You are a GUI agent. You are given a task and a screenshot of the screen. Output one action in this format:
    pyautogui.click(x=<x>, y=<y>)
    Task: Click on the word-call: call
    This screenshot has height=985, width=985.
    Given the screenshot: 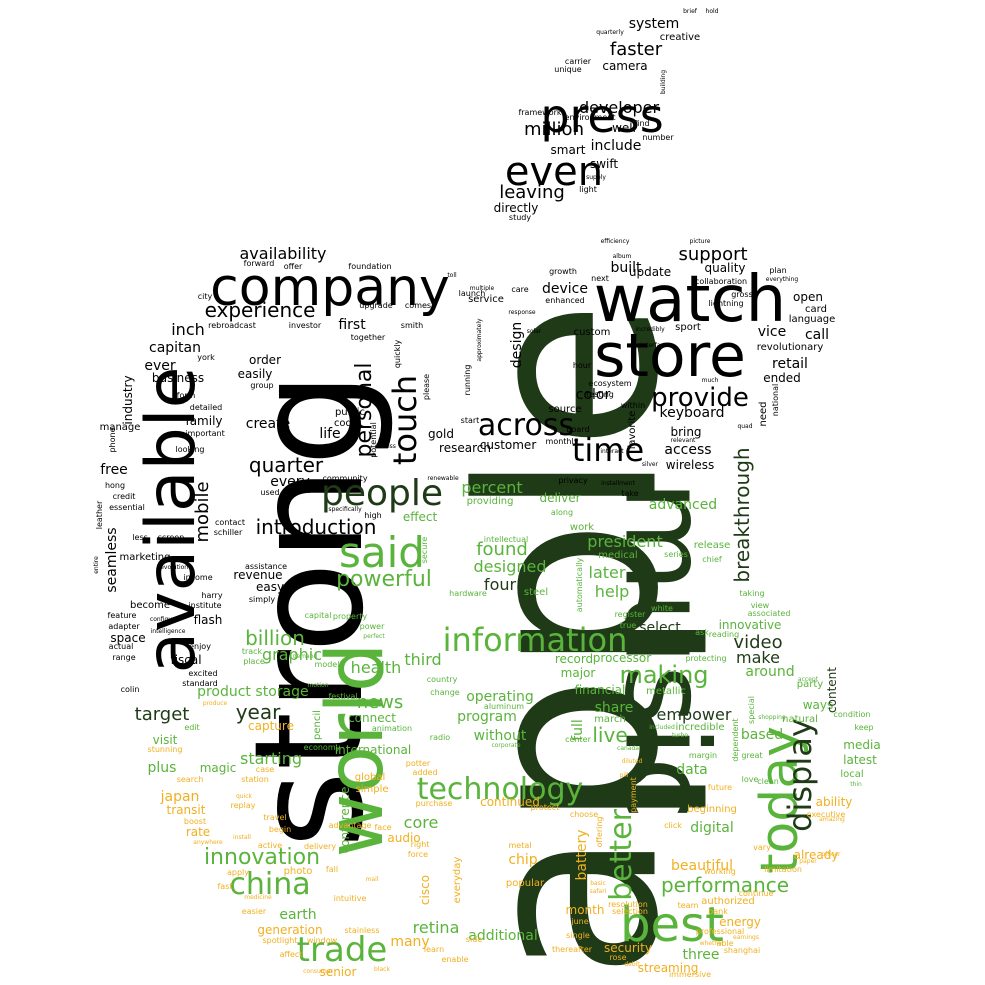 What is the action you would take?
    pyautogui.click(x=817, y=335)
    